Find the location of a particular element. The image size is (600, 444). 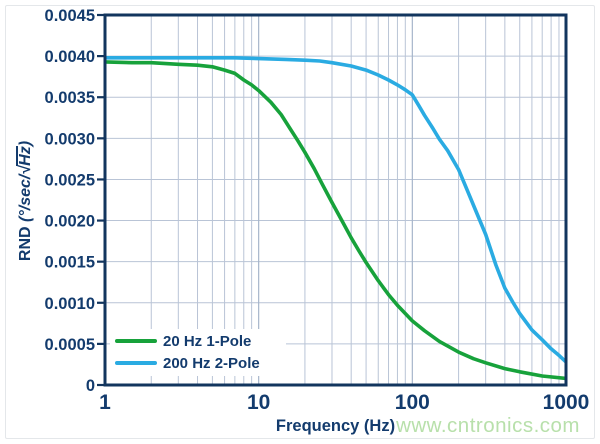

y-axis-title: RND (°/sec/√Hz) is located at coordinates (27, 201).